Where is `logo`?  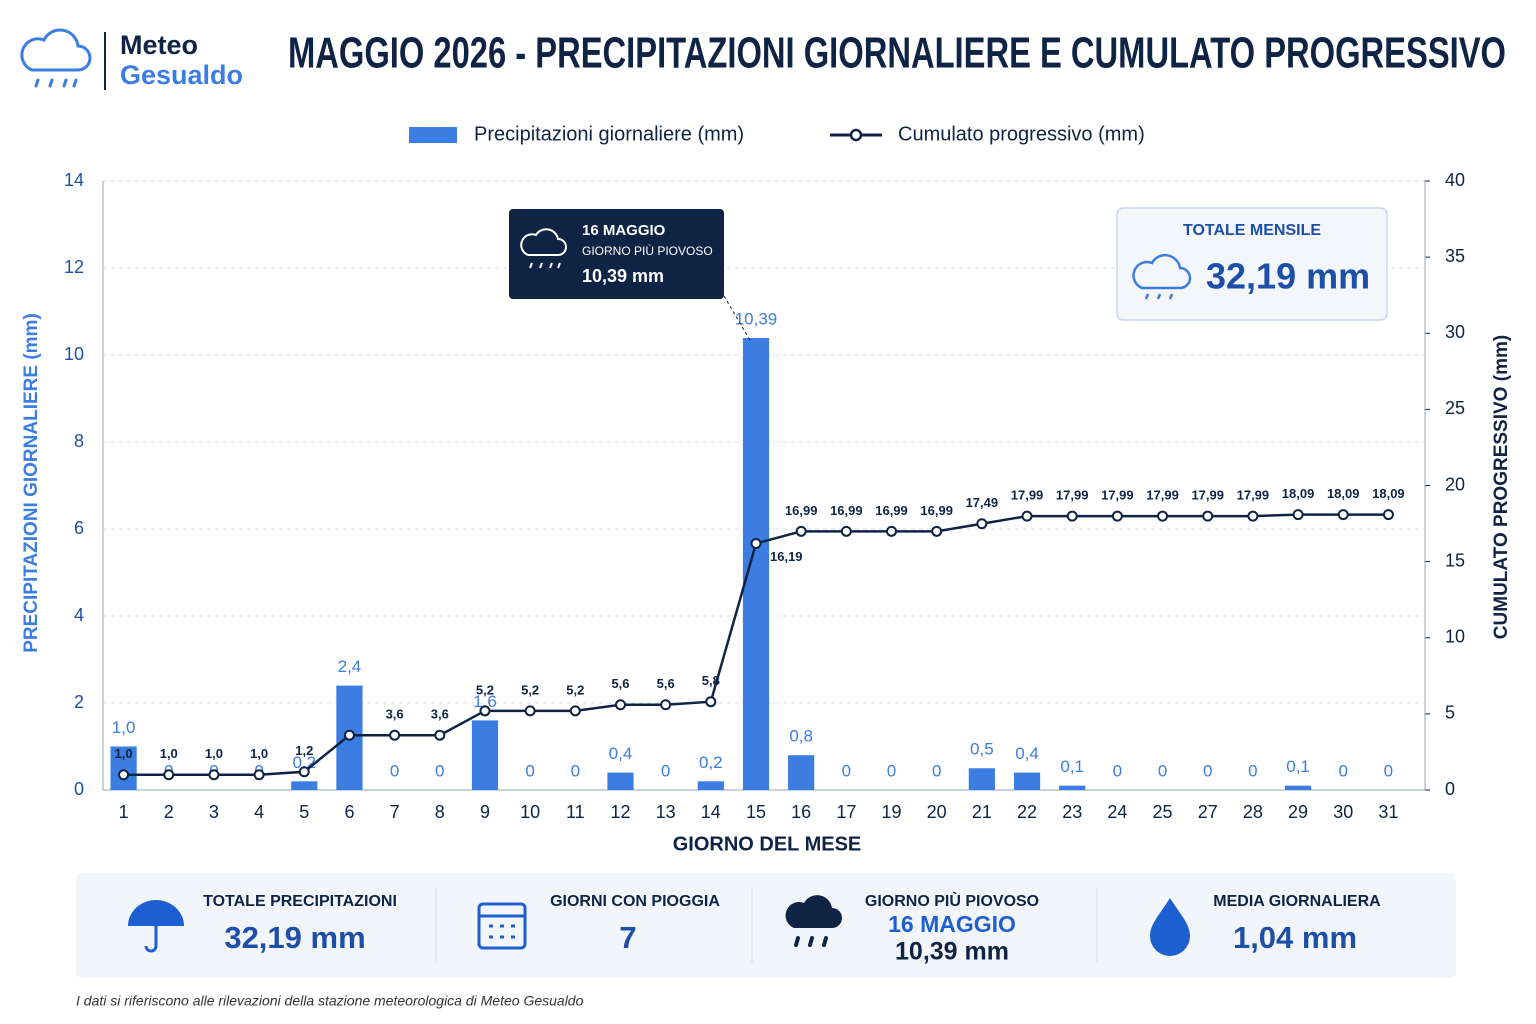
logo is located at coordinates (56, 58).